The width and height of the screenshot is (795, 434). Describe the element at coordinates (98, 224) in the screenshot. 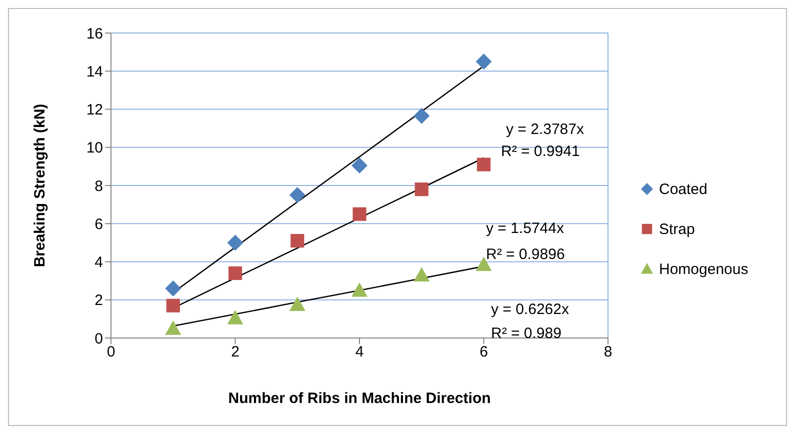

I see `y-tick-label: 6` at that location.